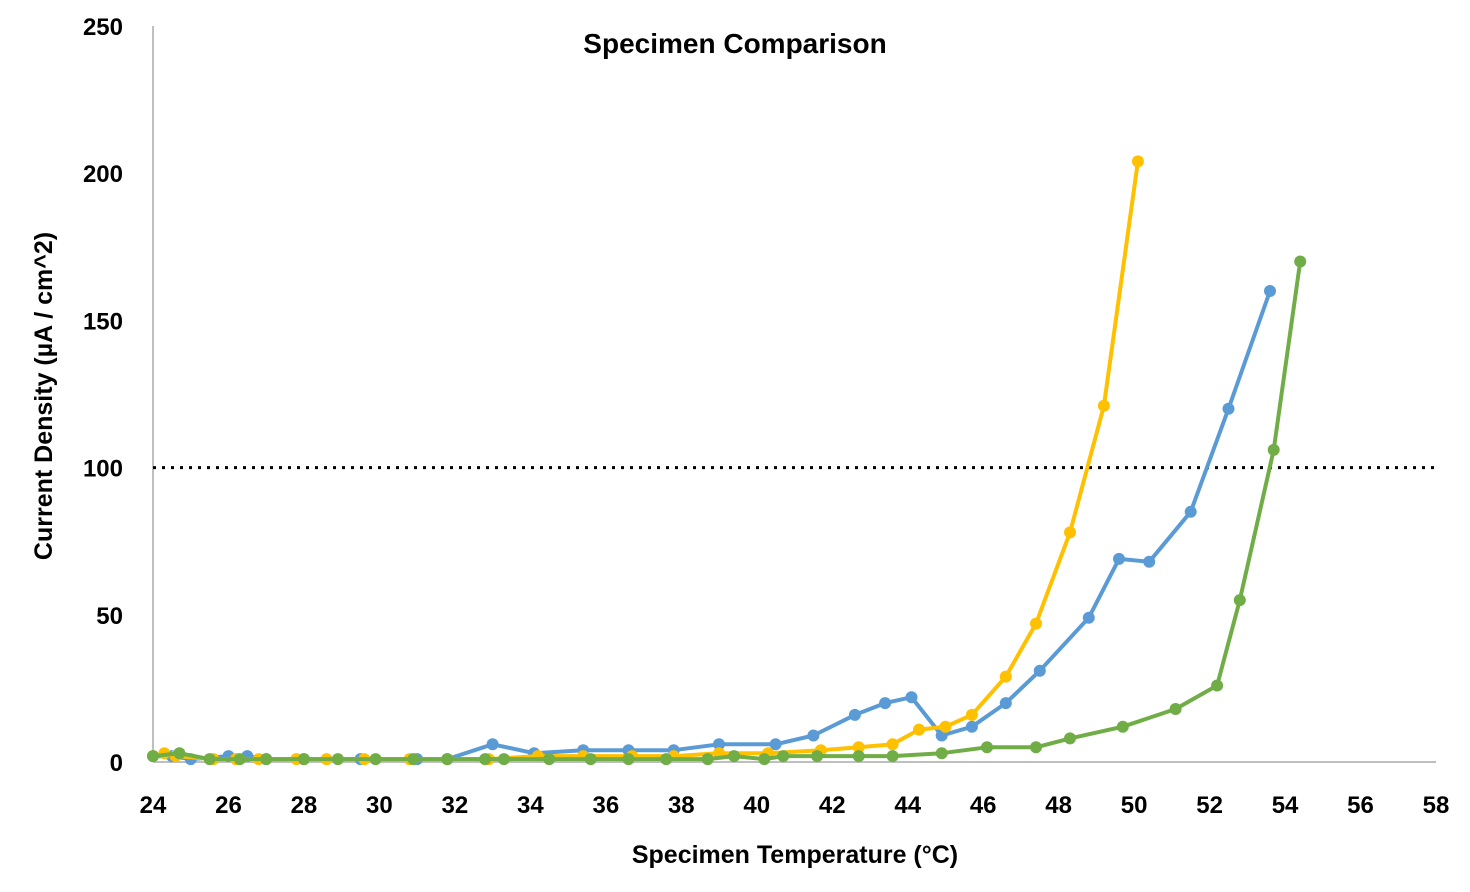 The image size is (1470, 892). What do you see at coordinates (1436, 805) in the screenshot?
I see `x-tick-label: 58` at bounding box center [1436, 805].